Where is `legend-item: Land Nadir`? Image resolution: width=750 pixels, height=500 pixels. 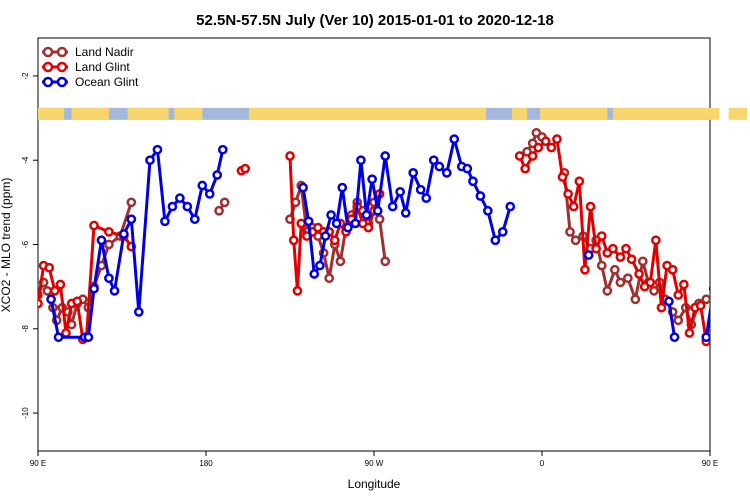
legend-item: Land Nadir is located at coordinates (88, 52).